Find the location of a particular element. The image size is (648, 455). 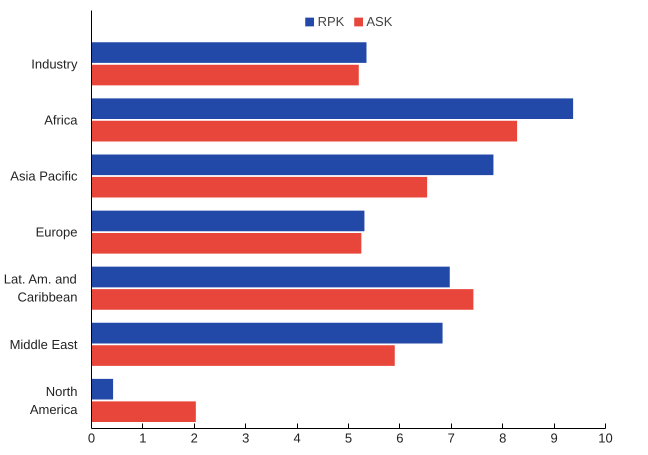

x-tick-label: 7 is located at coordinates (451, 438).